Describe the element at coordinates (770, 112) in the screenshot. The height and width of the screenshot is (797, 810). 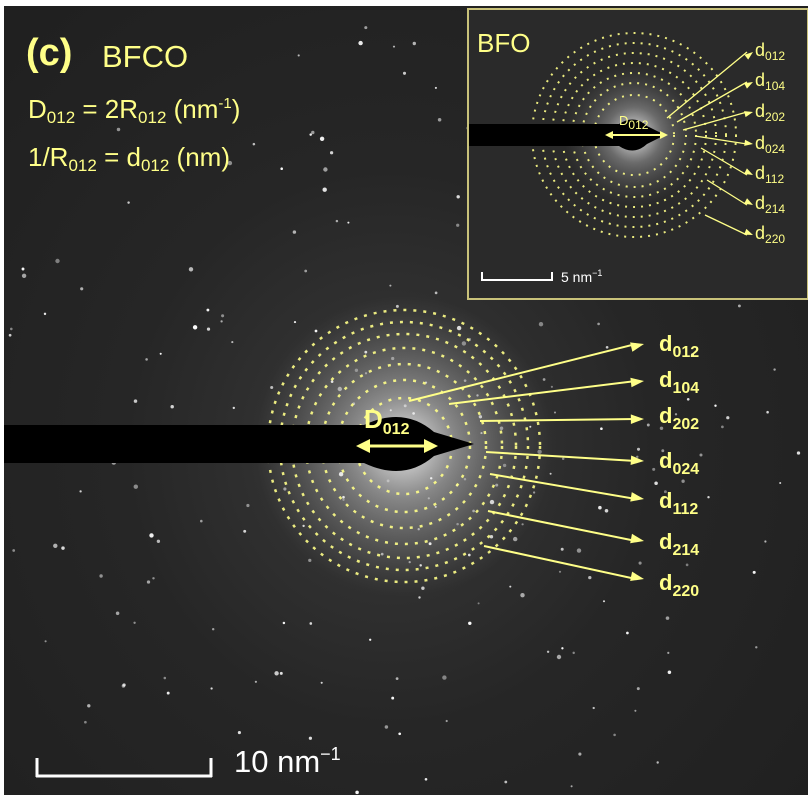
I see `inset-ring-label-202: d202` at that location.